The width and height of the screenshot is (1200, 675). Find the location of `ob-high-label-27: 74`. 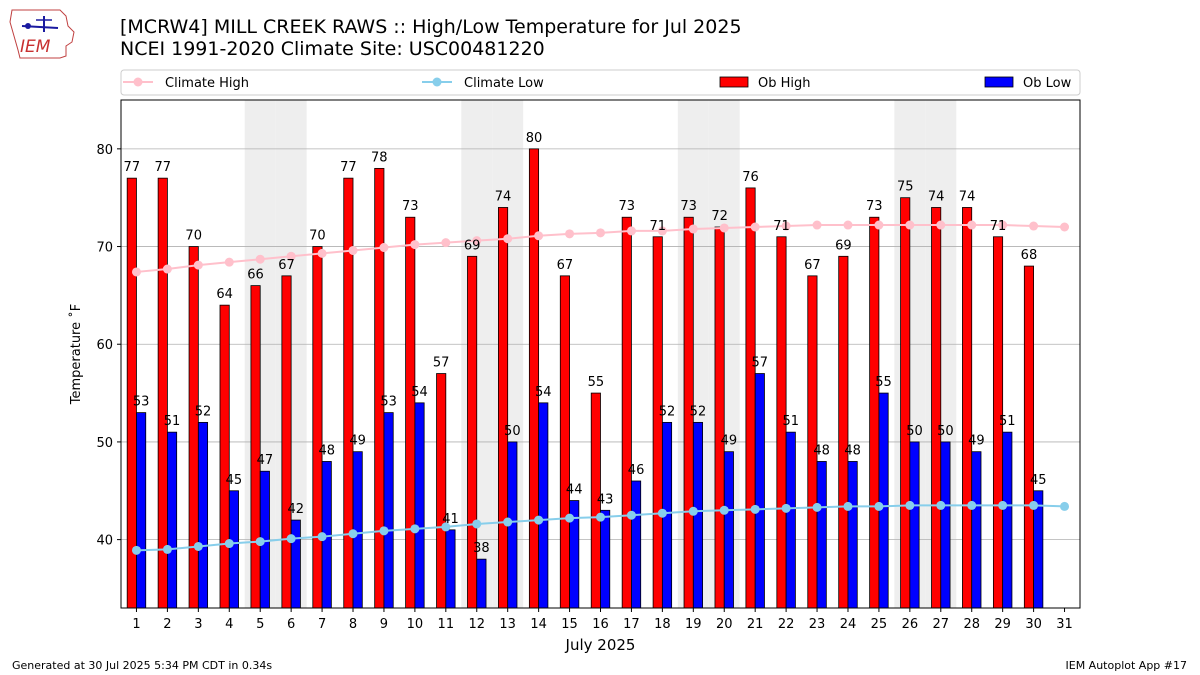

ob-high-label-27: 74 is located at coordinates (936, 196).